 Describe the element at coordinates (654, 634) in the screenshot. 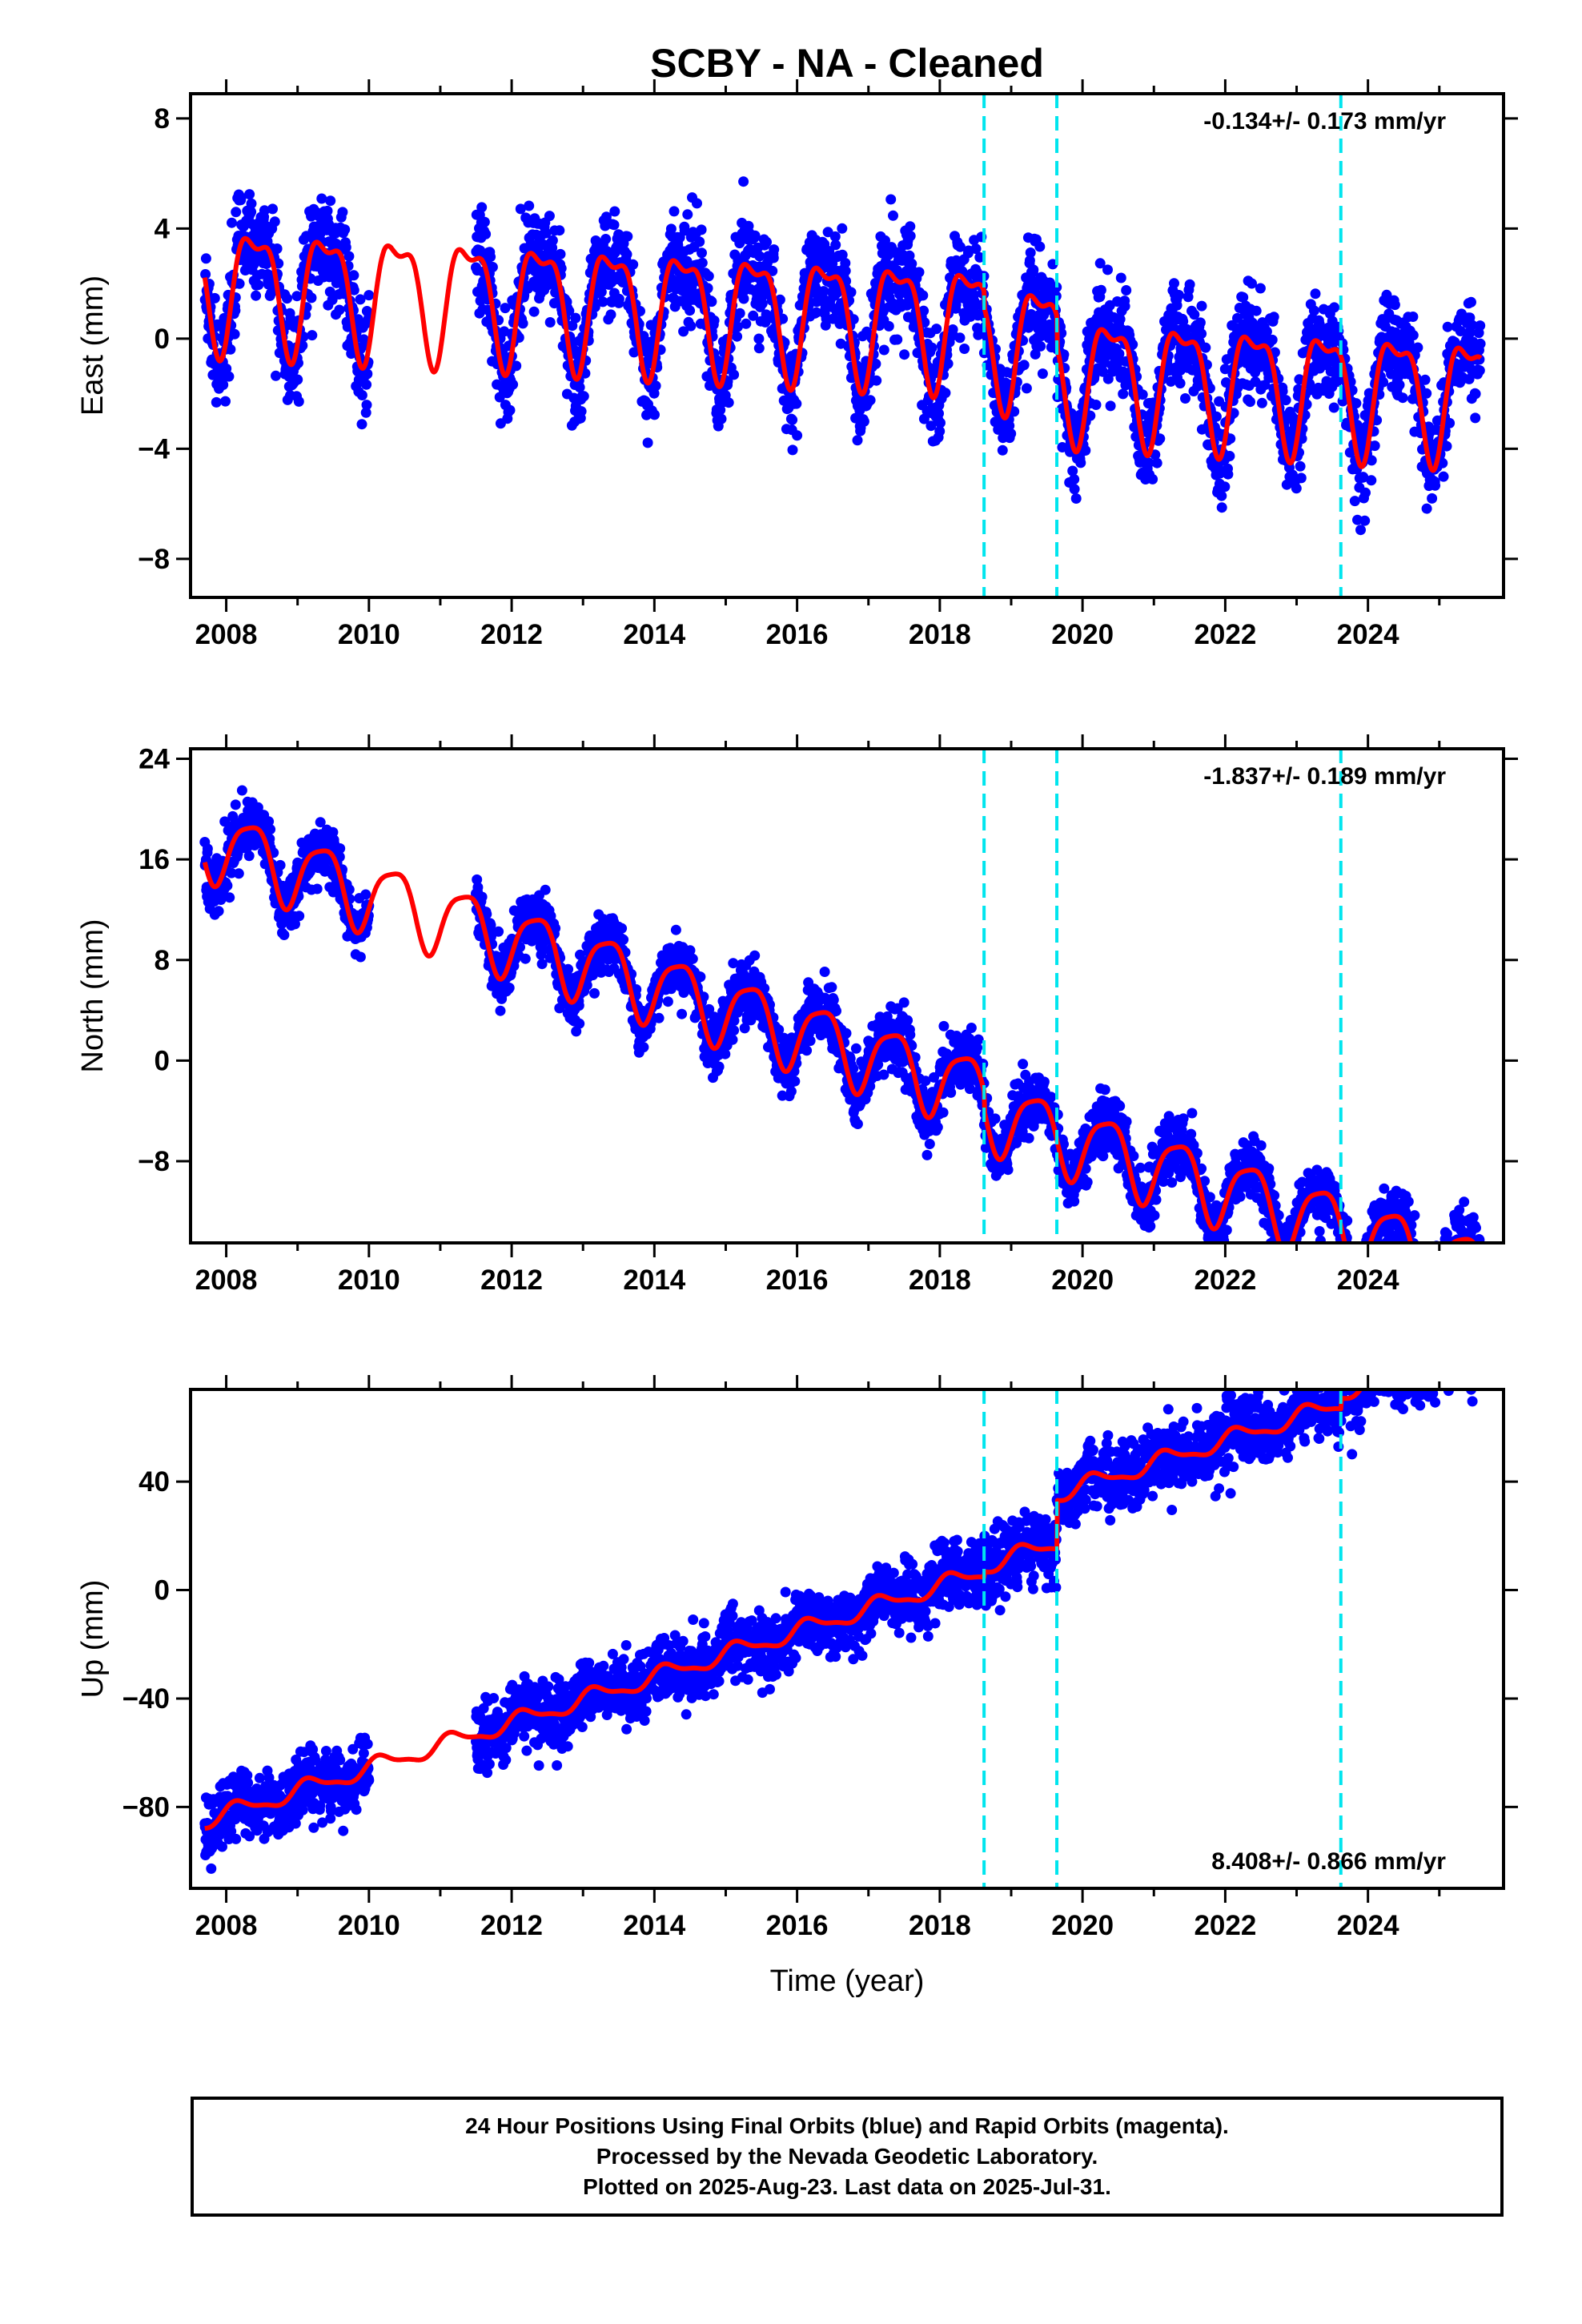

I see `x-tick-label: 2014` at that location.